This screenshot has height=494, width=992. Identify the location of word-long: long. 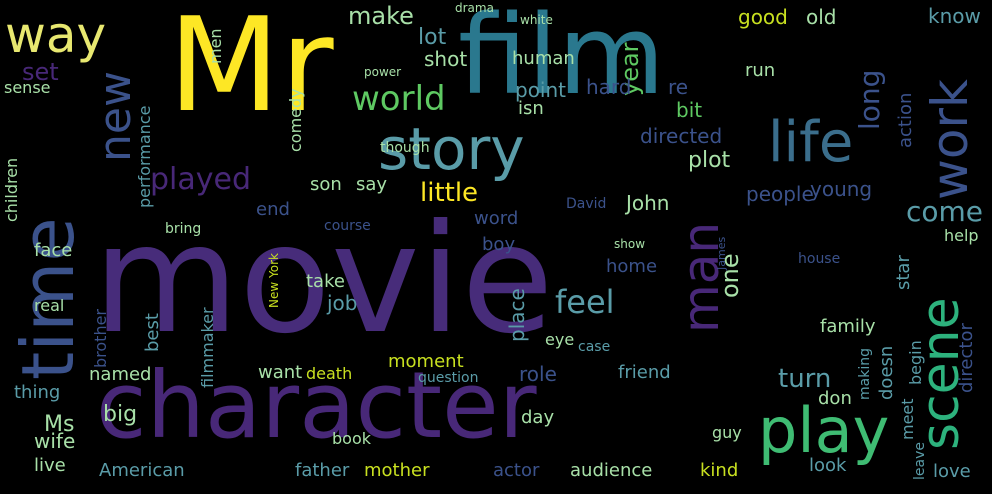
(869, 99).